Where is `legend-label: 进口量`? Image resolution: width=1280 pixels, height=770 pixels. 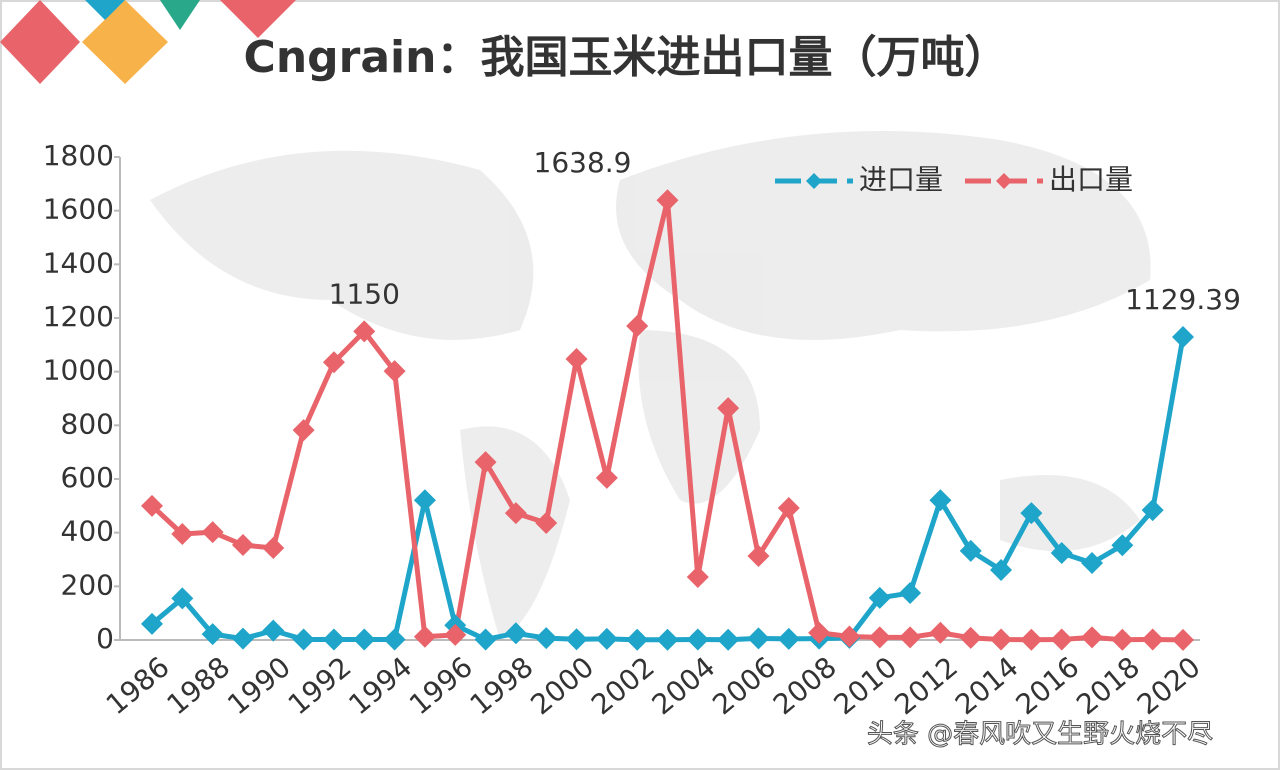
legend-label: 进口量 is located at coordinates (901, 179).